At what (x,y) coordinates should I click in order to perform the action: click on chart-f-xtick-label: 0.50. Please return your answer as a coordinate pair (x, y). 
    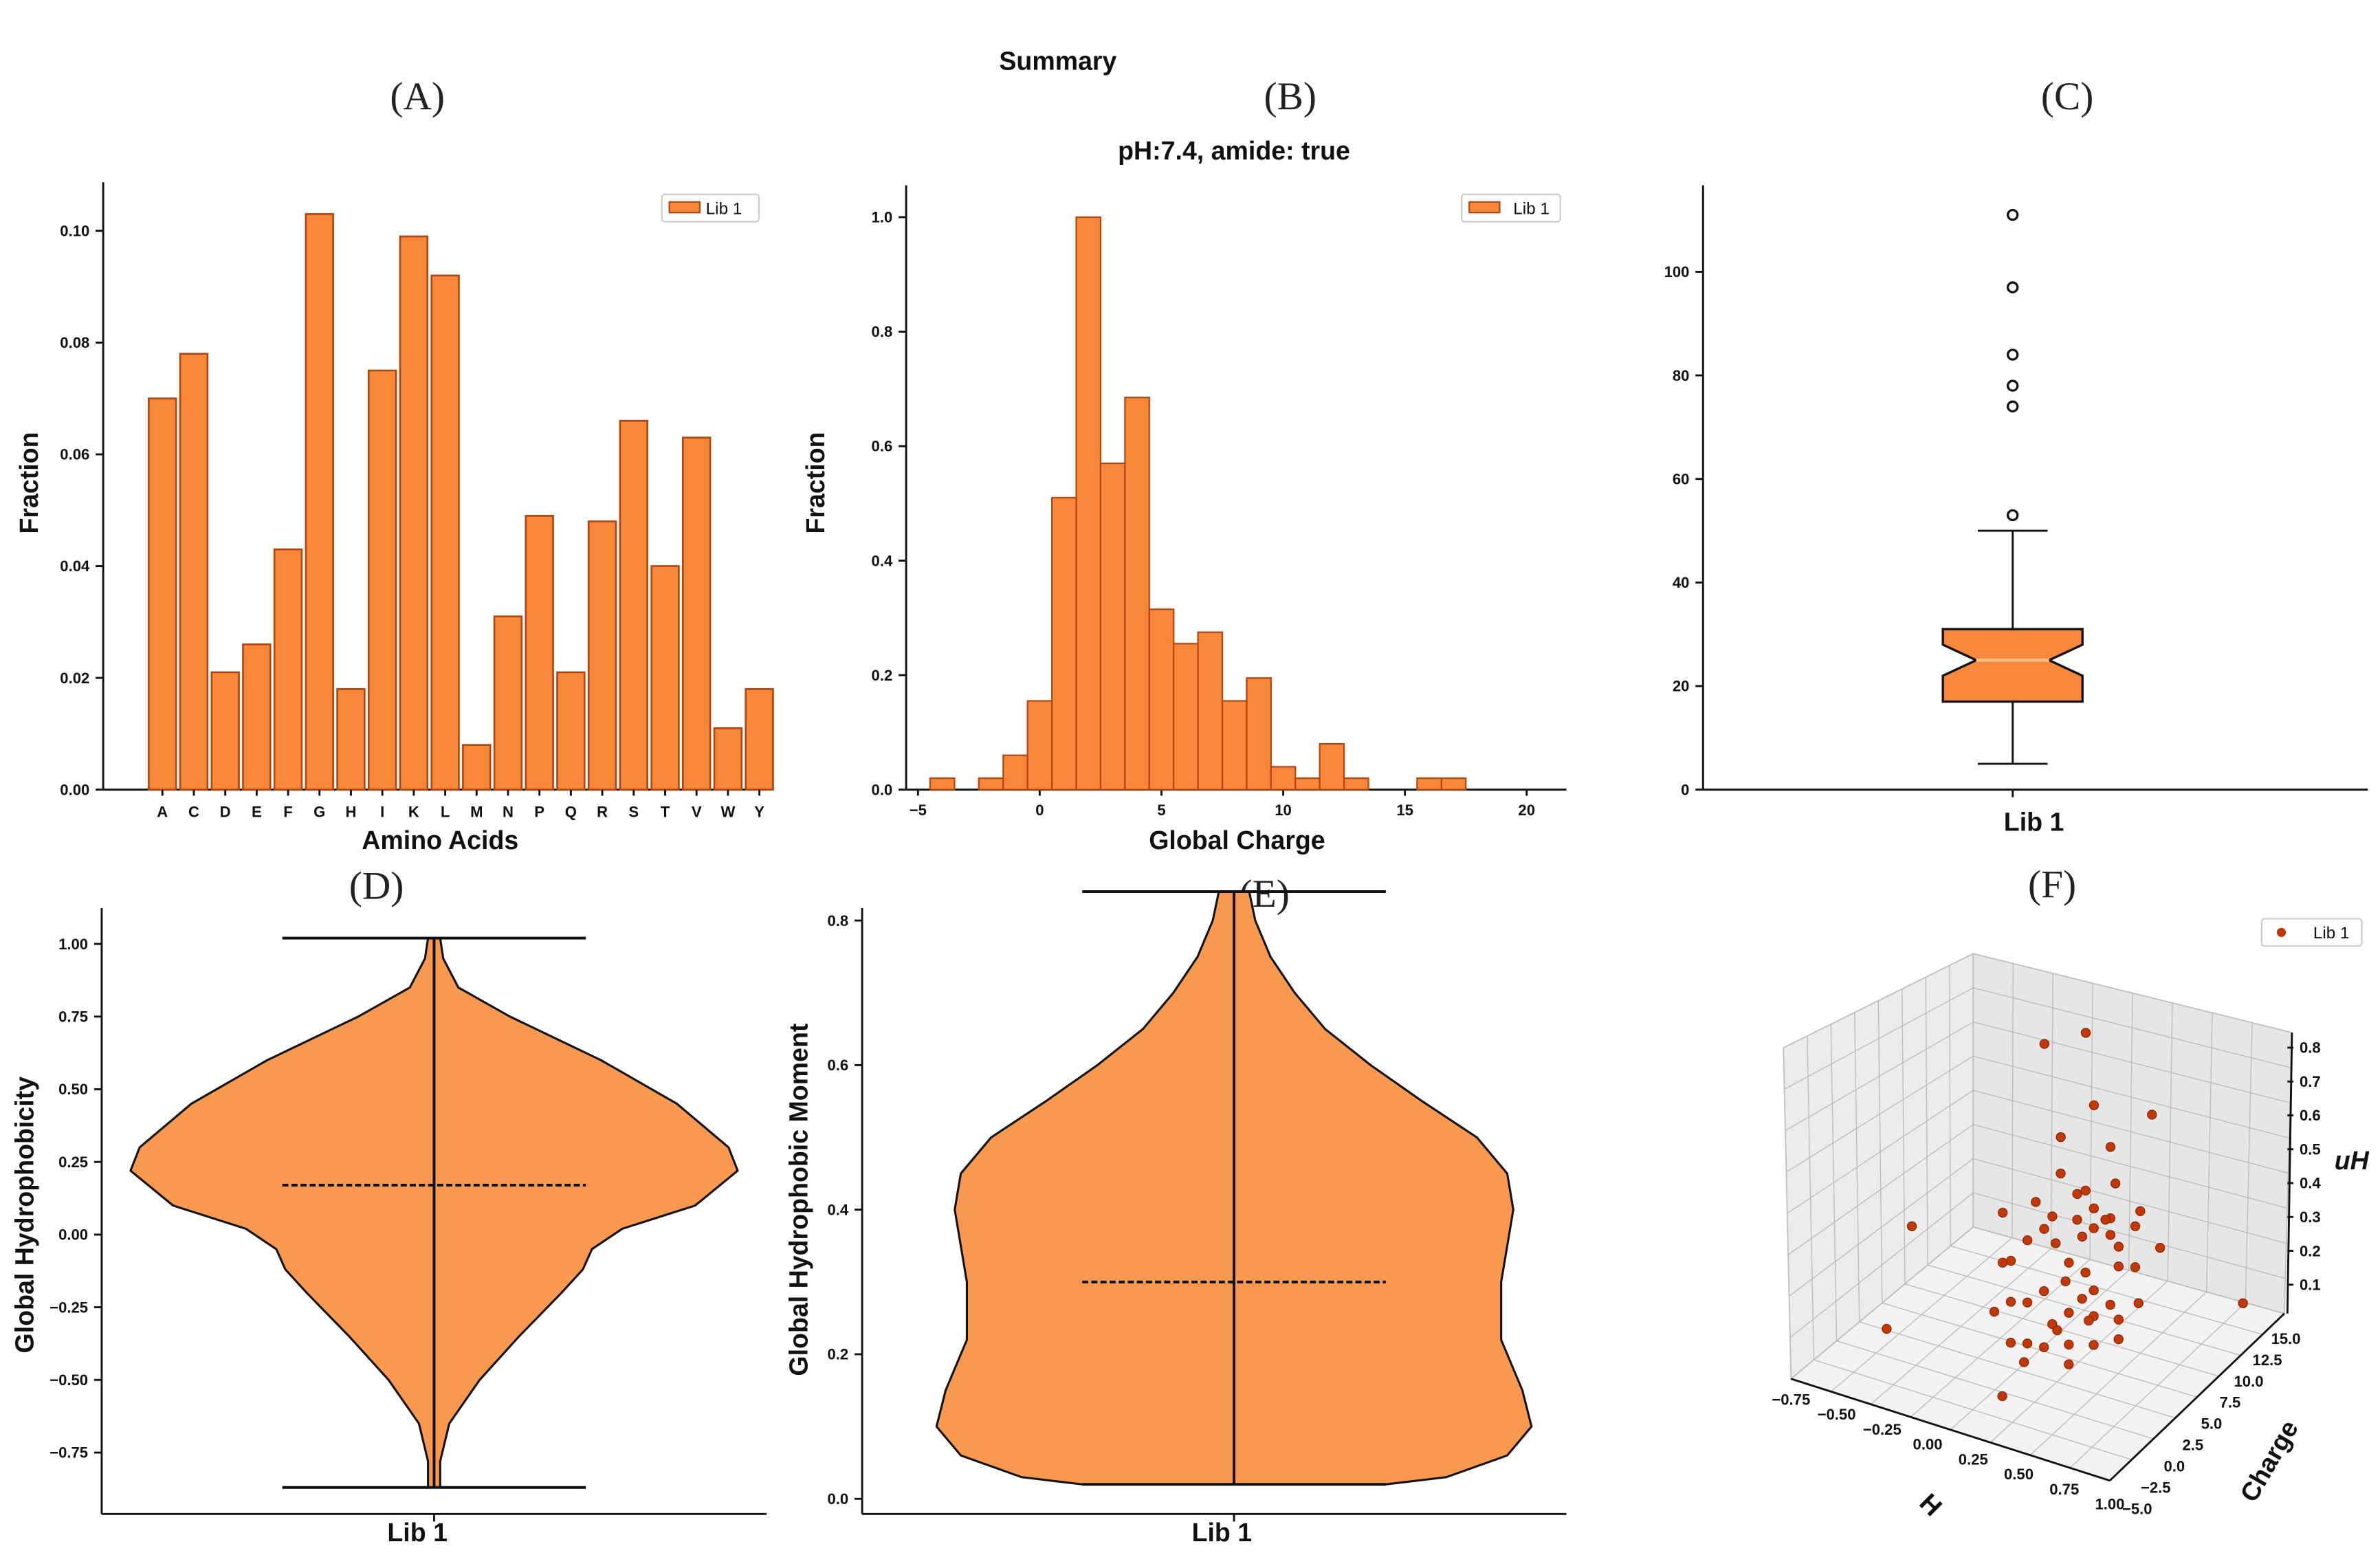
    Looking at the image, I should click on (2019, 1474).